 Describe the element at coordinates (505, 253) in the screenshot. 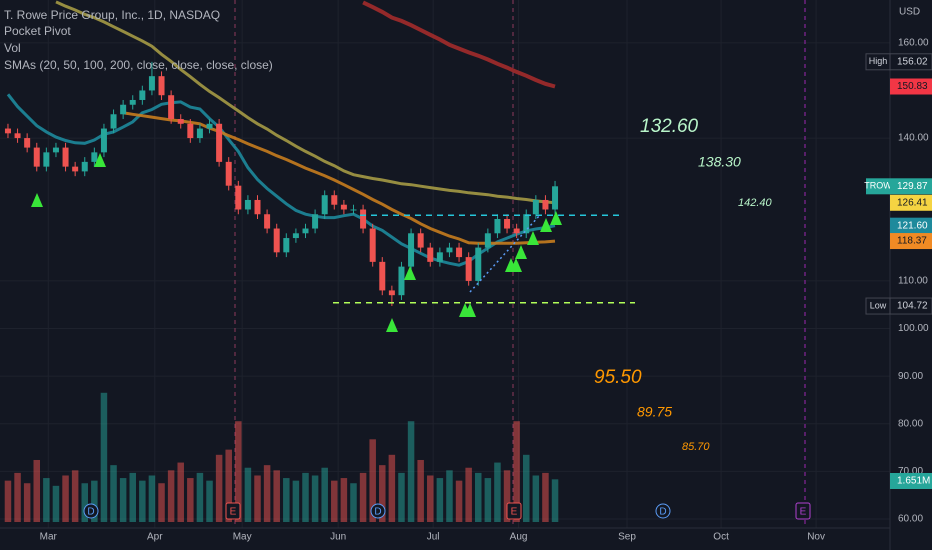

I see `trendline` at that location.